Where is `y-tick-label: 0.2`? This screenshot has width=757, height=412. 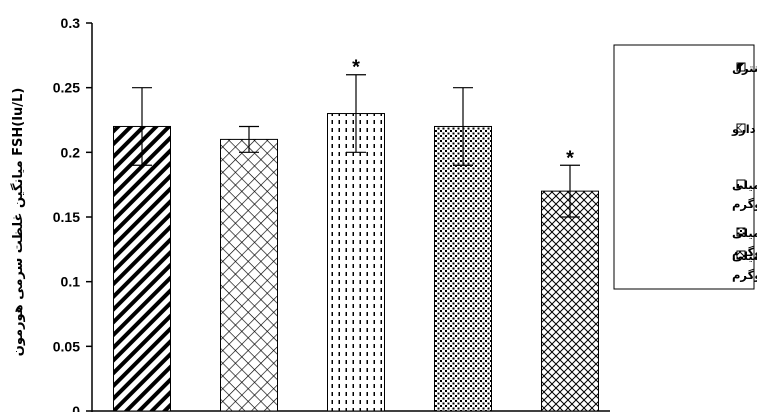 y-tick-label: 0.2 is located at coordinates (71, 152).